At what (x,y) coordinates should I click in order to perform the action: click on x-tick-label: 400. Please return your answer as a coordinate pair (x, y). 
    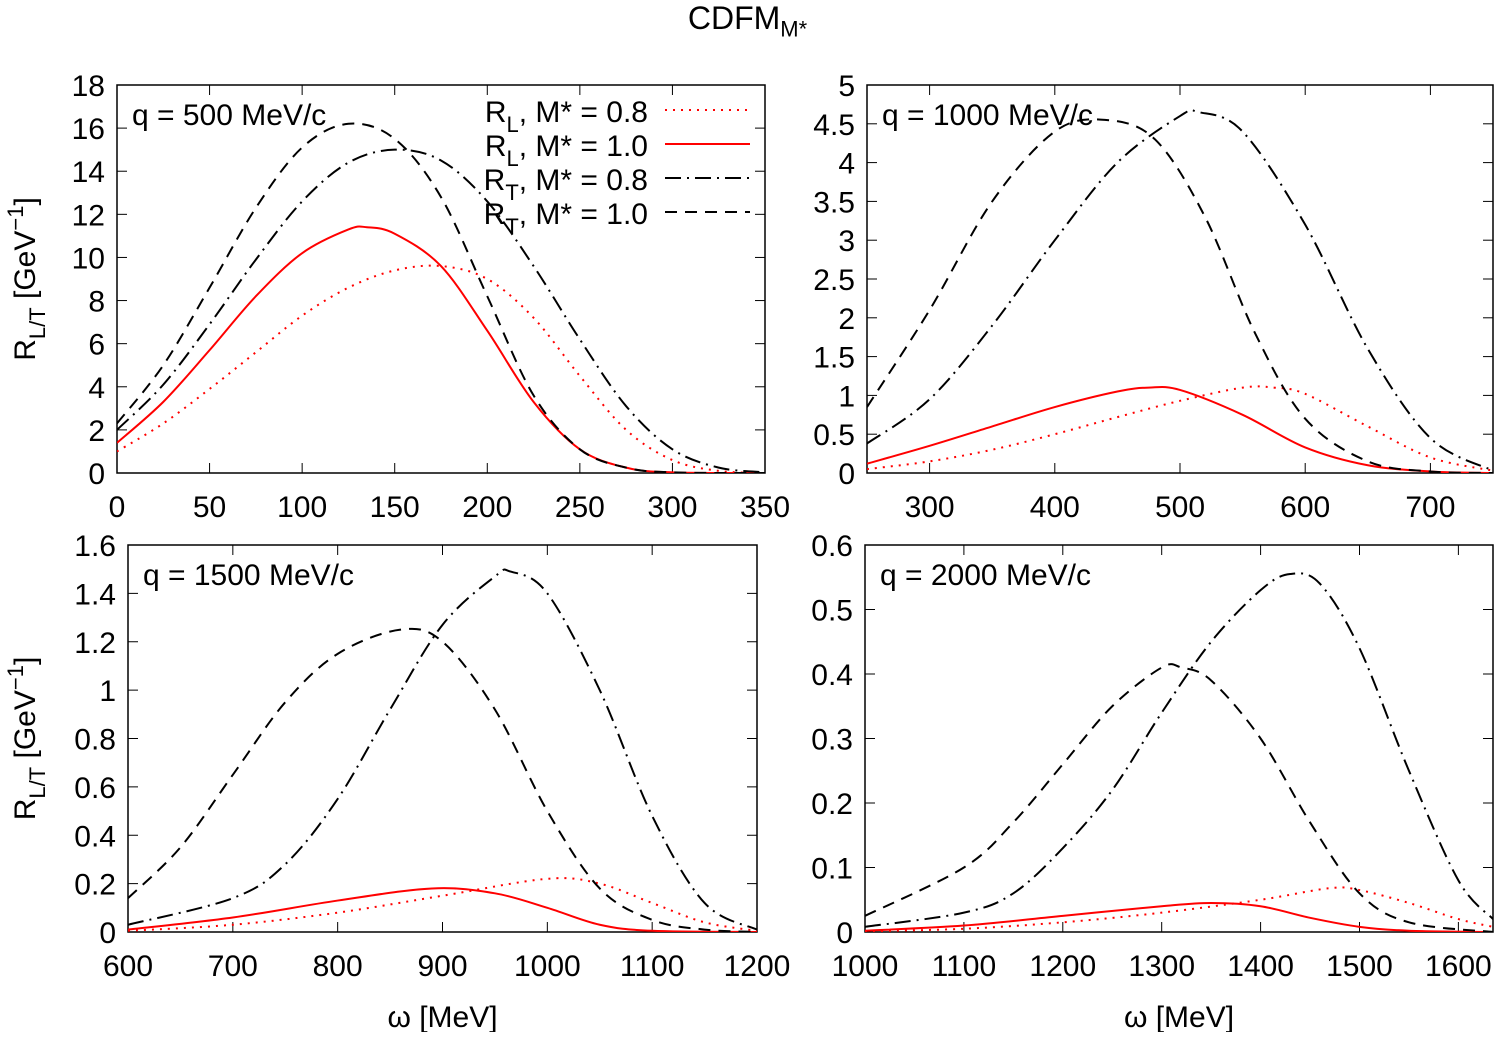
    Looking at the image, I should click on (1055, 507).